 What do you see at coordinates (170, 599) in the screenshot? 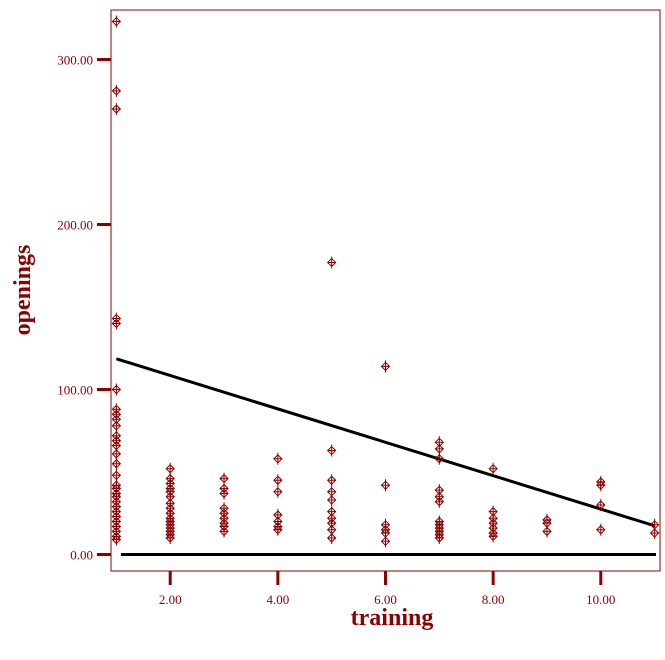
I see `x-tick-label: 2.00` at bounding box center [170, 599].